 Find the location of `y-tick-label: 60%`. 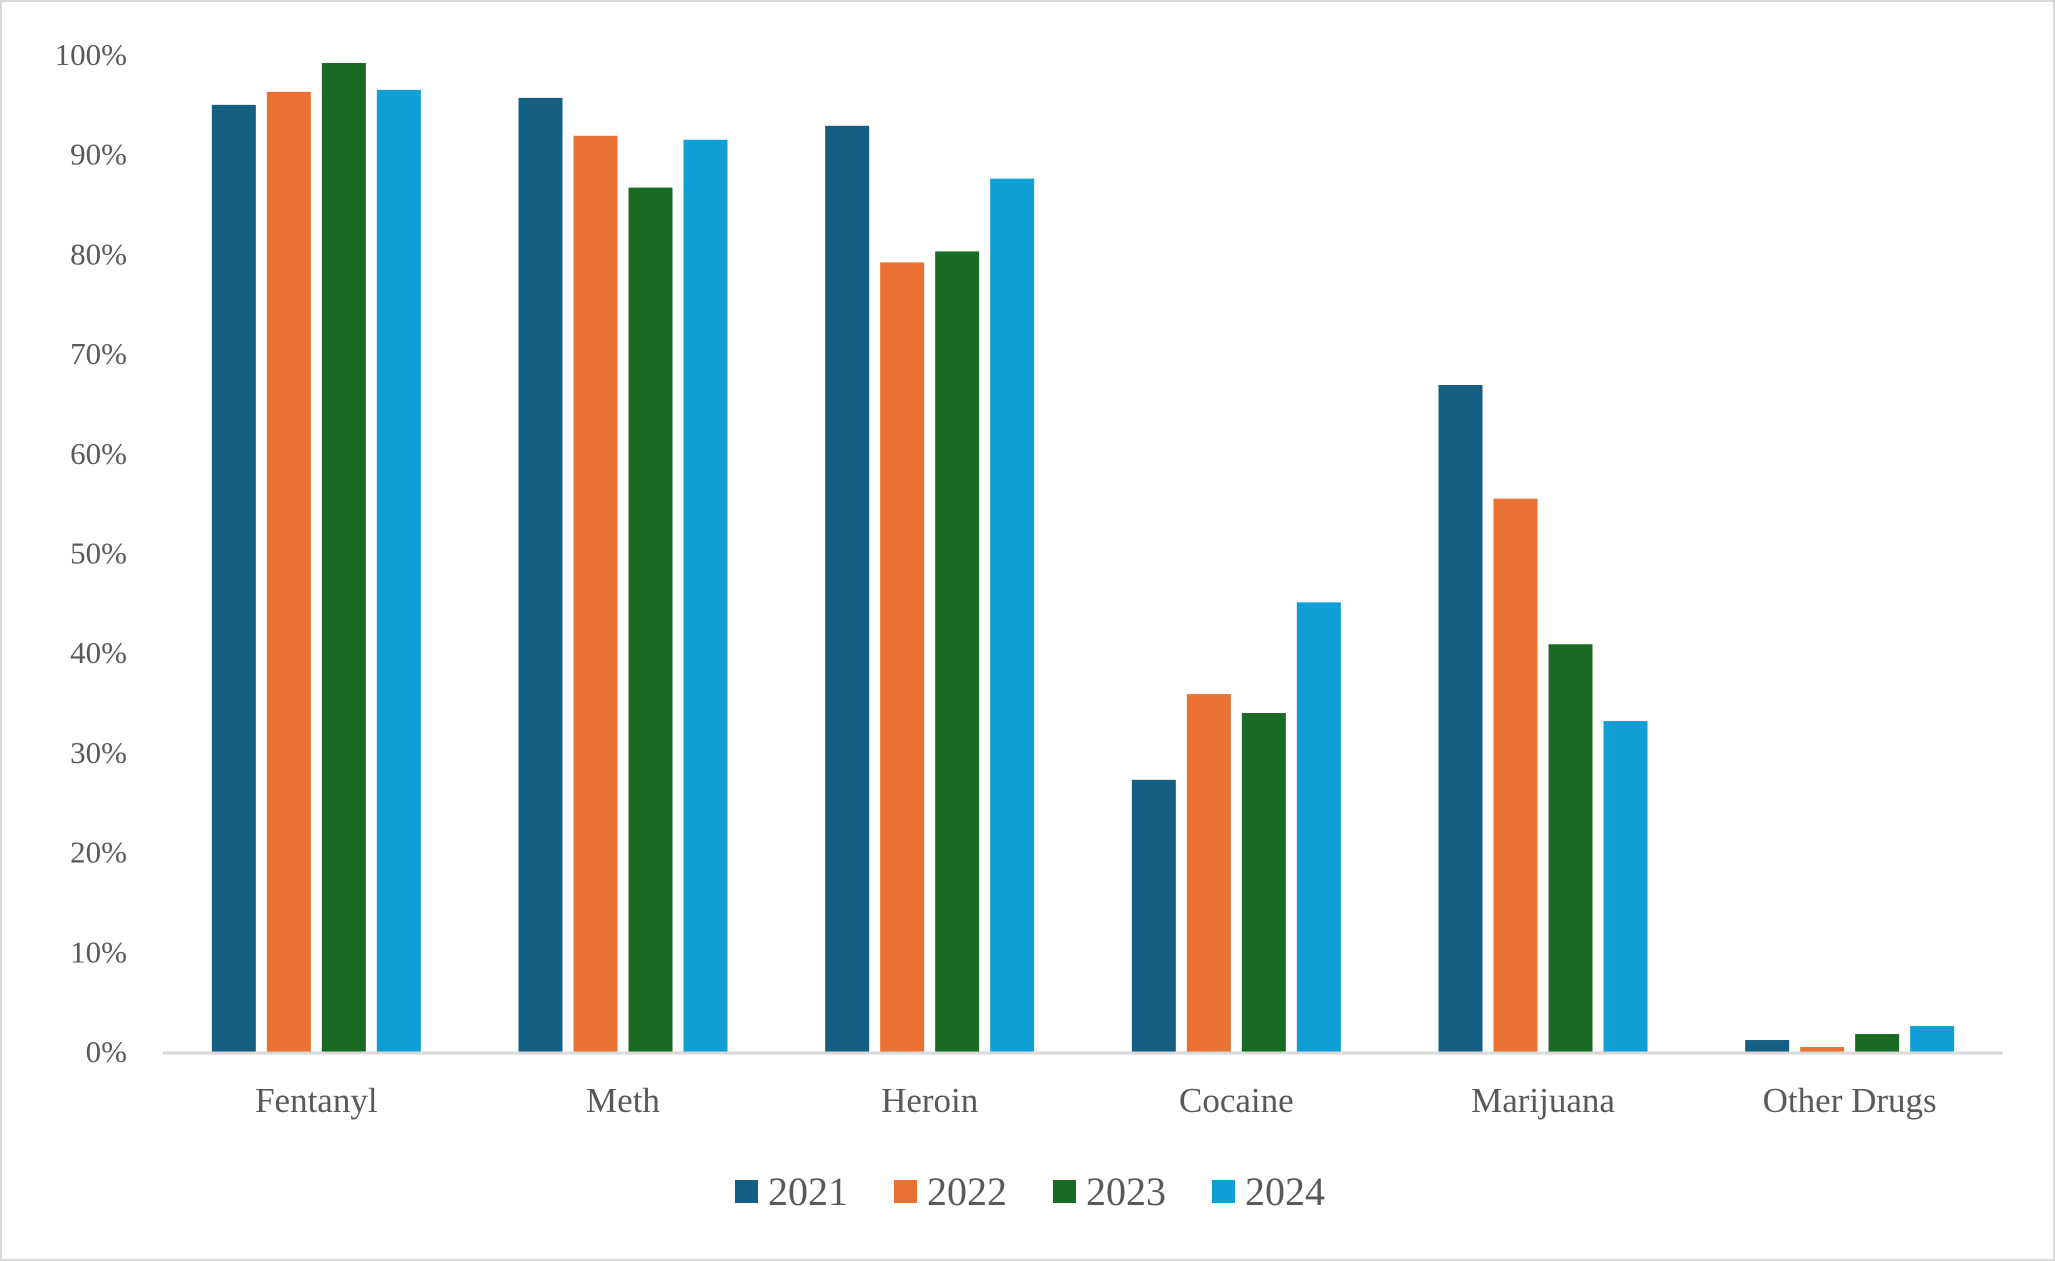

y-tick-label: 60% is located at coordinates (98, 453).